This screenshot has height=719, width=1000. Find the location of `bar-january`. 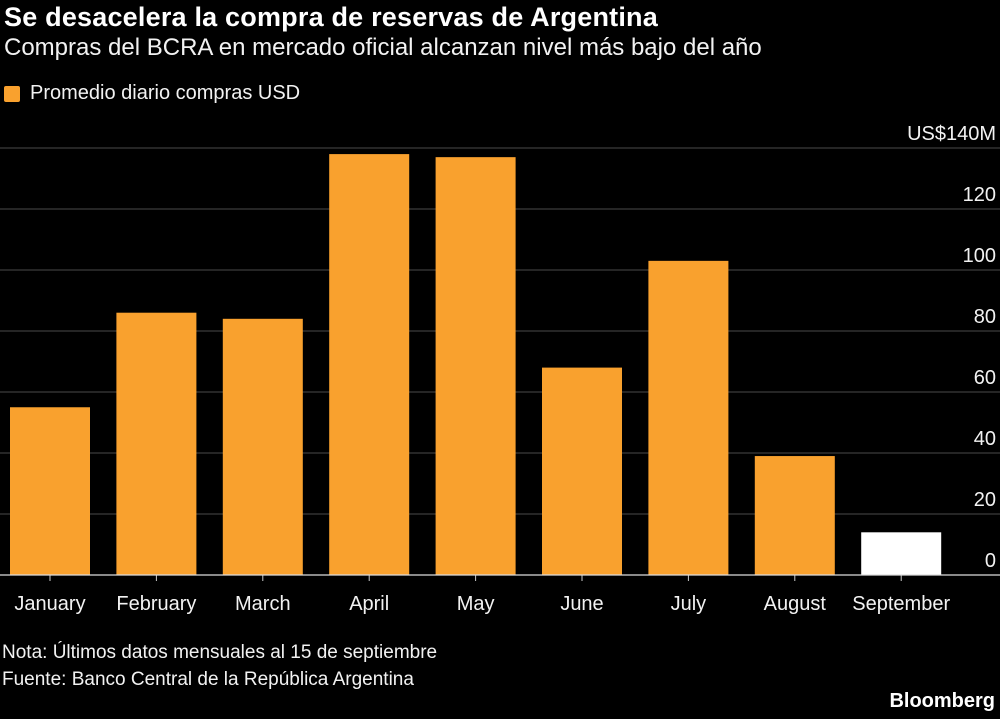

bar-january is located at coordinates (50, 491).